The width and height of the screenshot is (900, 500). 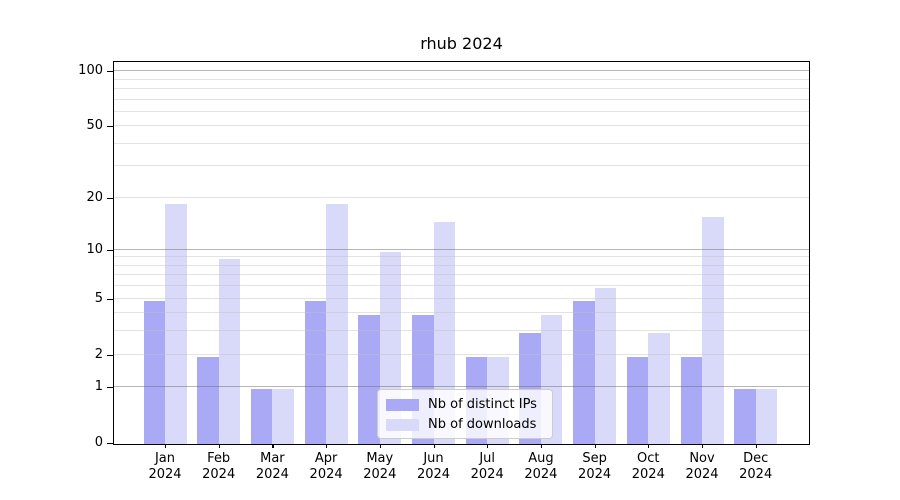 I want to click on bar-nb-of-downloads-mar, so click(x=283, y=417).